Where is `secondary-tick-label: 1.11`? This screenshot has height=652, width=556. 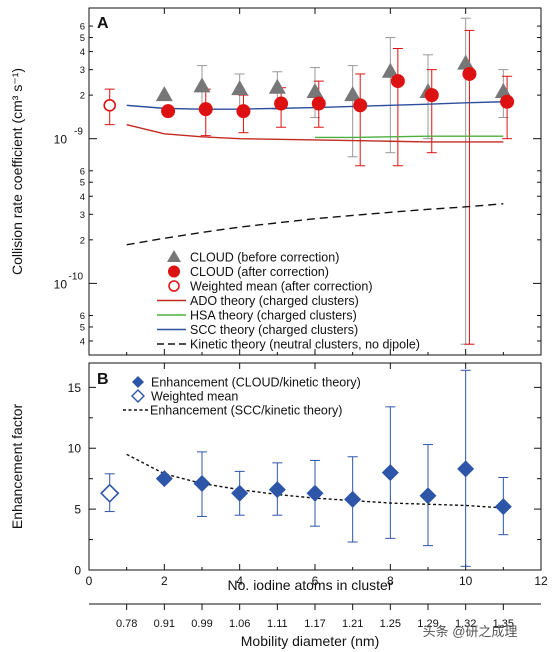
secondary-tick-label: 1.11 is located at coordinates (277, 624).